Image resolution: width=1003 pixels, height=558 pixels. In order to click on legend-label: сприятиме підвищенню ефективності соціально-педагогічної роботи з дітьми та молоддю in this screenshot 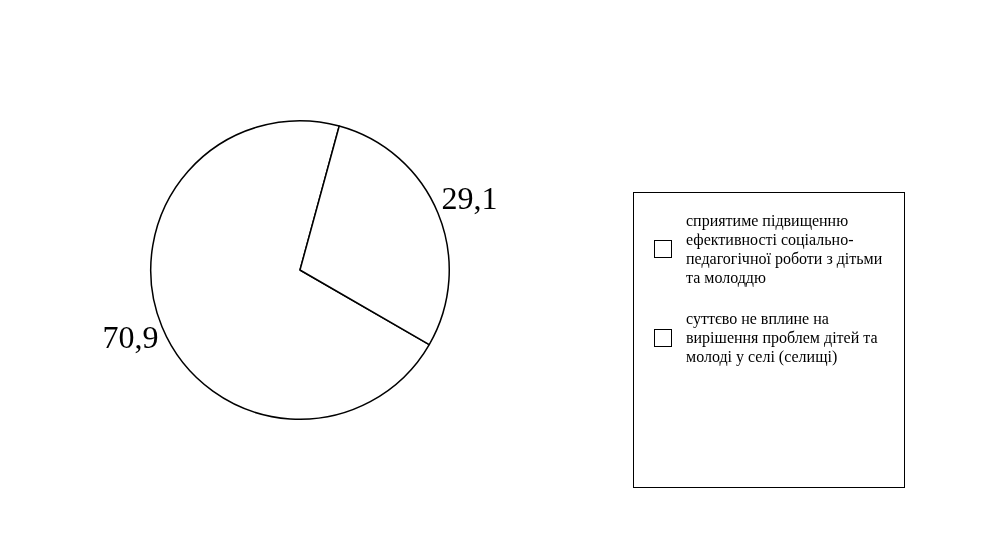, I will do `click(785, 249)`.